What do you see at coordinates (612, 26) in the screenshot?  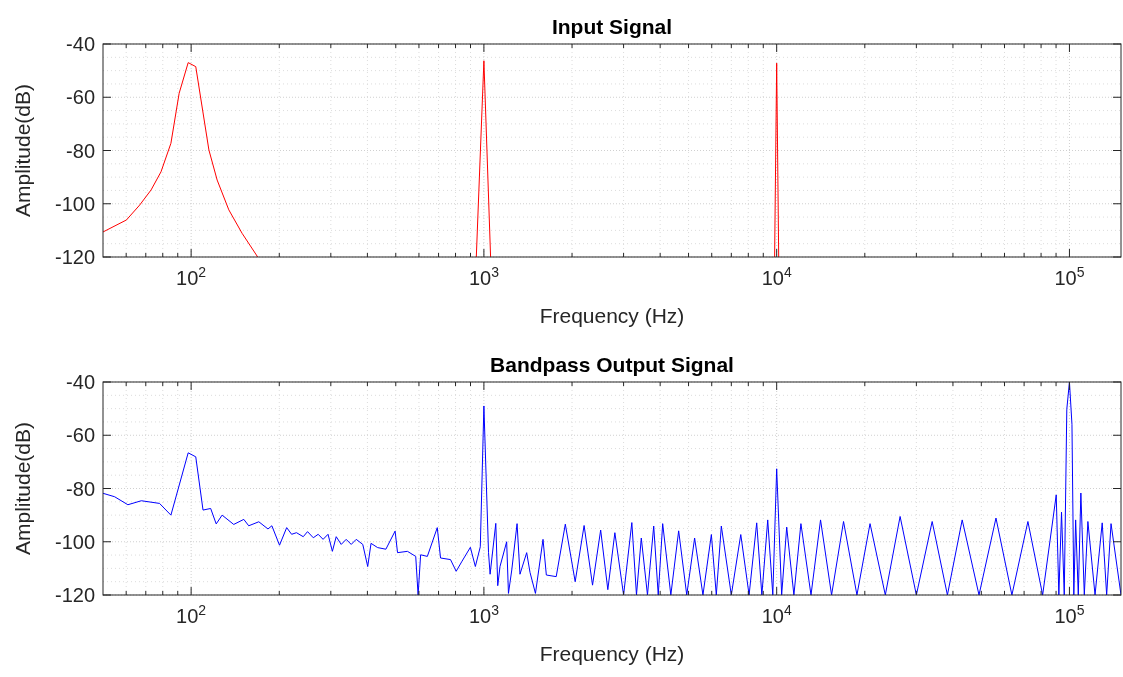 I see `chart-title: Input Signal` at bounding box center [612, 26].